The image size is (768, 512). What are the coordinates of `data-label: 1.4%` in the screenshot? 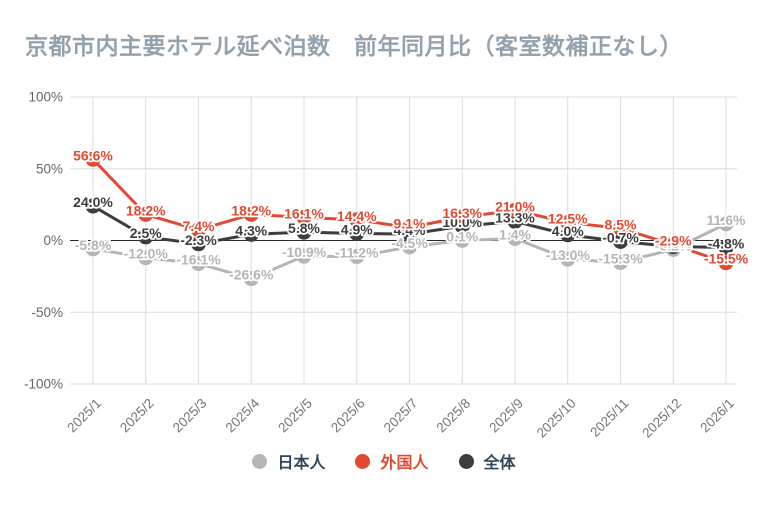 It's located at (515, 234).